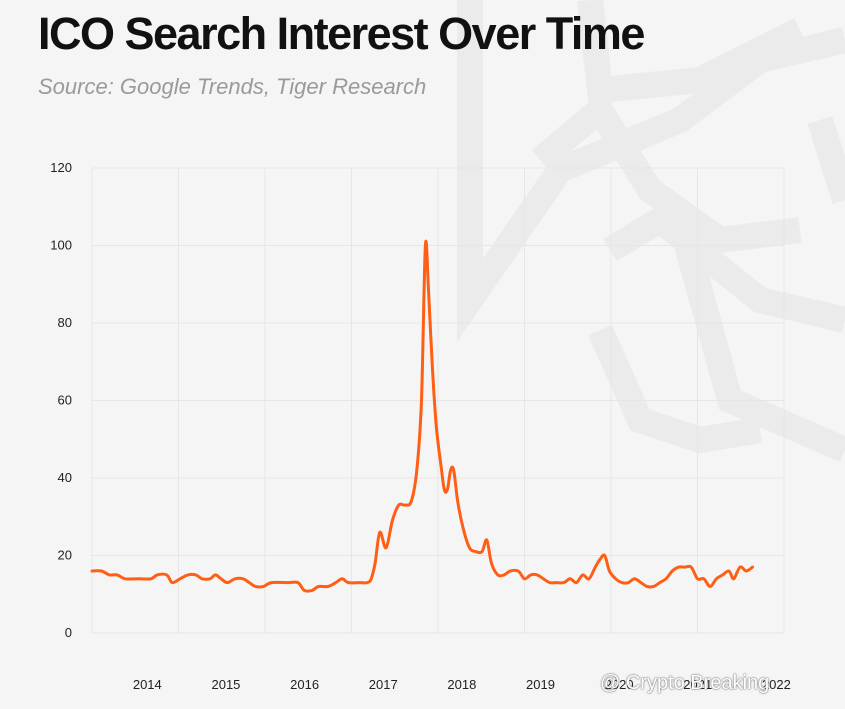 This screenshot has height=709, width=845. Describe the element at coordinates (776, 684) in the screenshot. I see `x-tick-label: 2022` at that location.